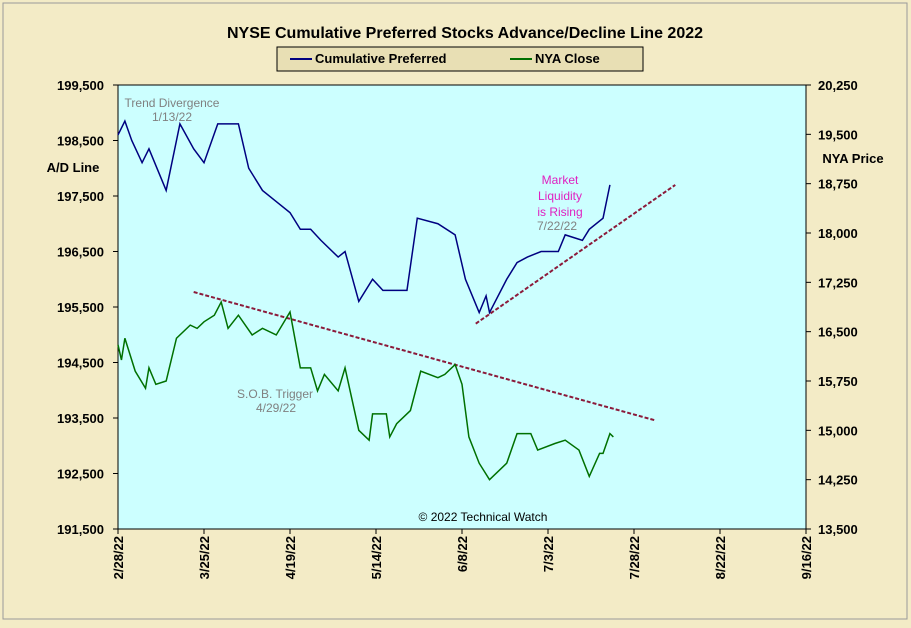  Describe the element at coordinates (838, 529) in the screenshot. I see `y2-tick-label: 13,500` at that location.